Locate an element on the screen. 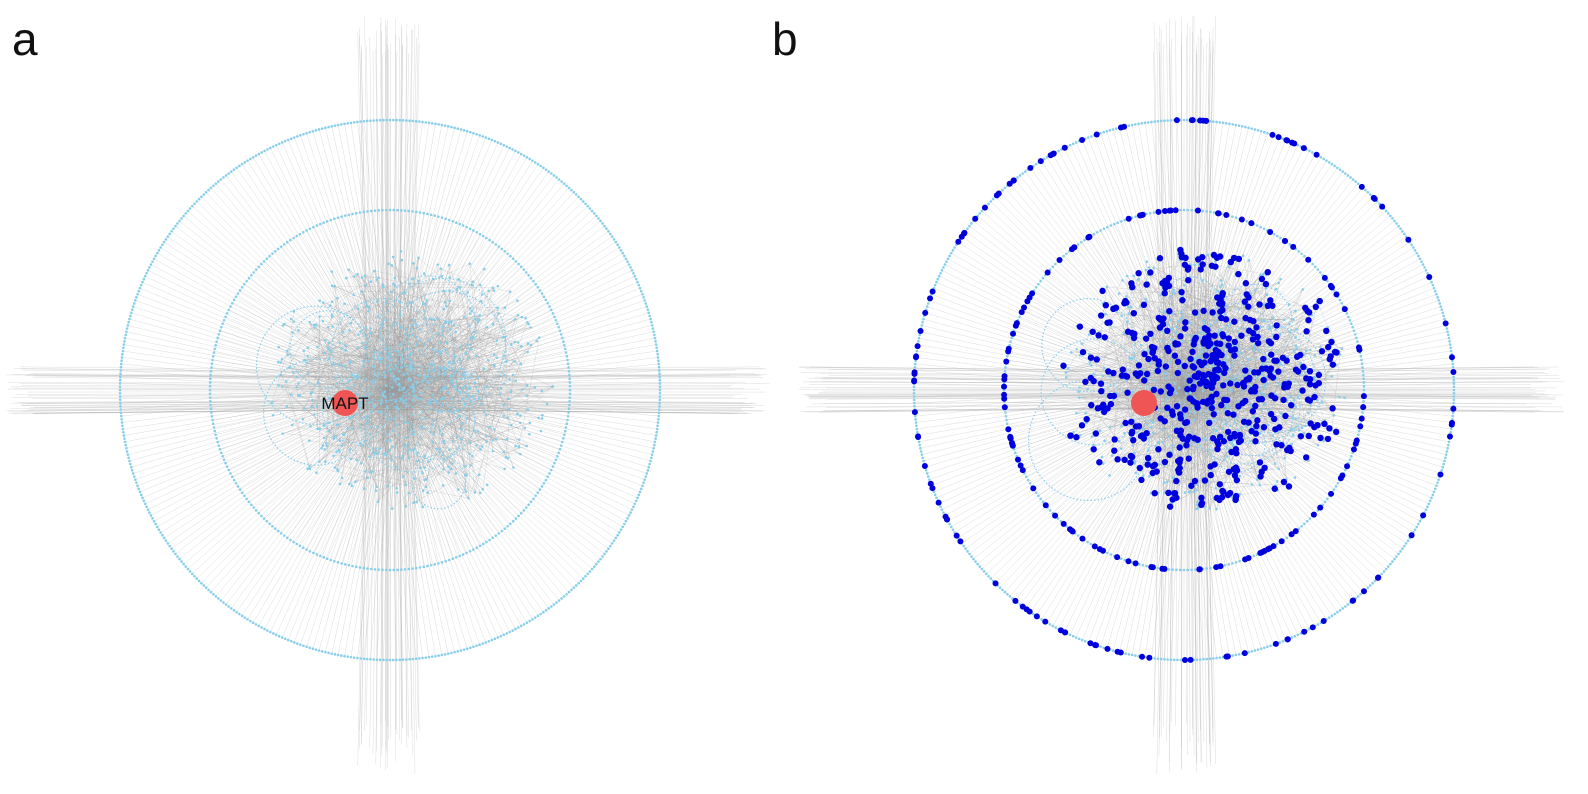 This screenshot has width=1588, height=794. panel-letter-b: b is located at coordinates (785, 39).